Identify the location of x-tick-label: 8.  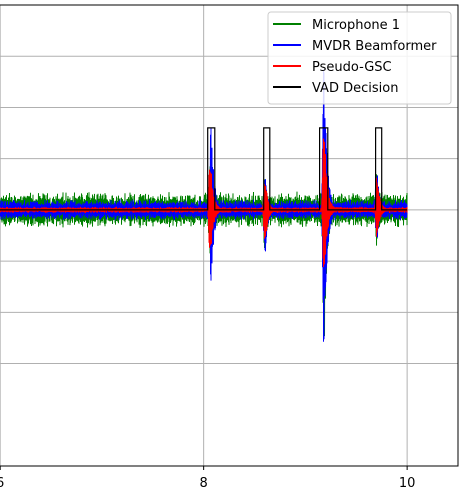
(204, 483).